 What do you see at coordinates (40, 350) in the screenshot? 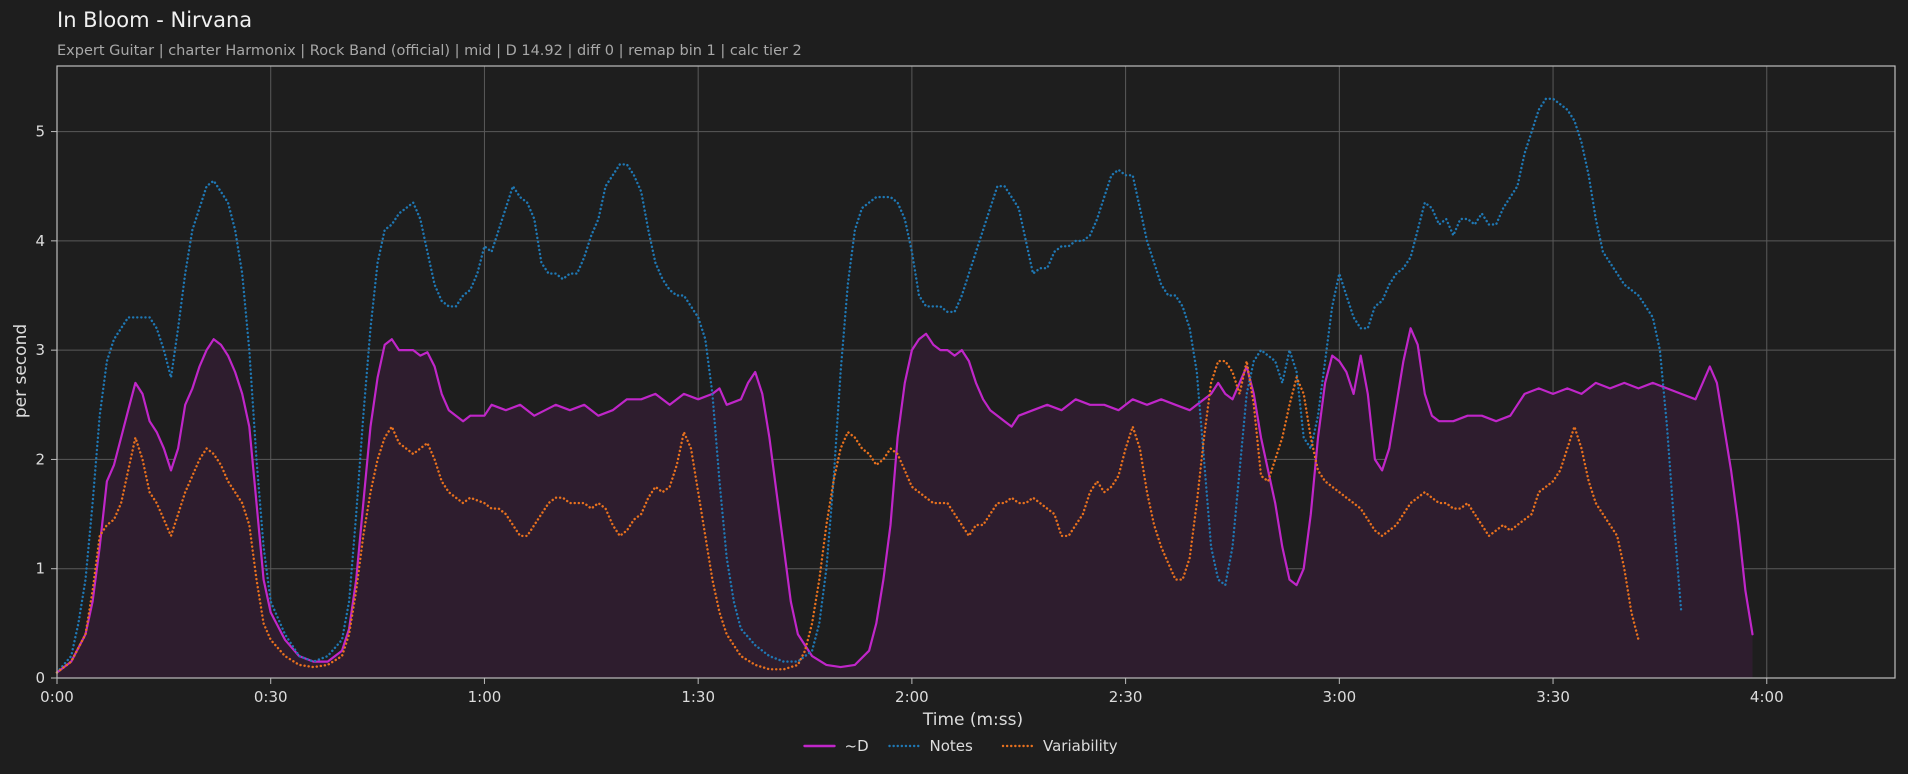
I see `y-tick-label: 3` at bounding box center [40, 350].